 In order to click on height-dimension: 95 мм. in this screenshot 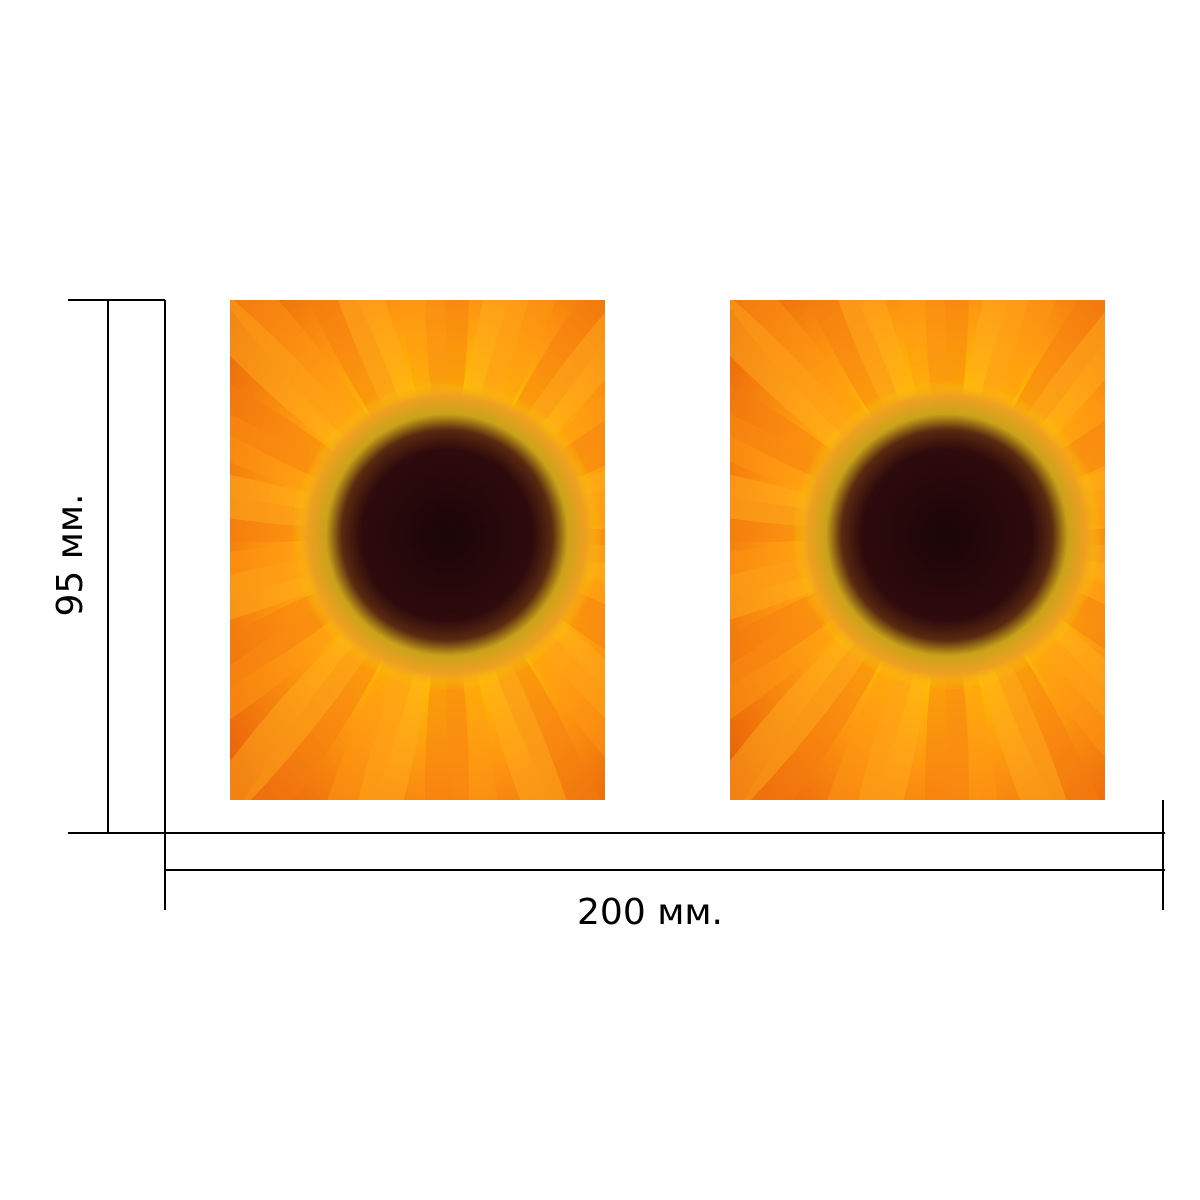, I will do `click(108, 566)`.